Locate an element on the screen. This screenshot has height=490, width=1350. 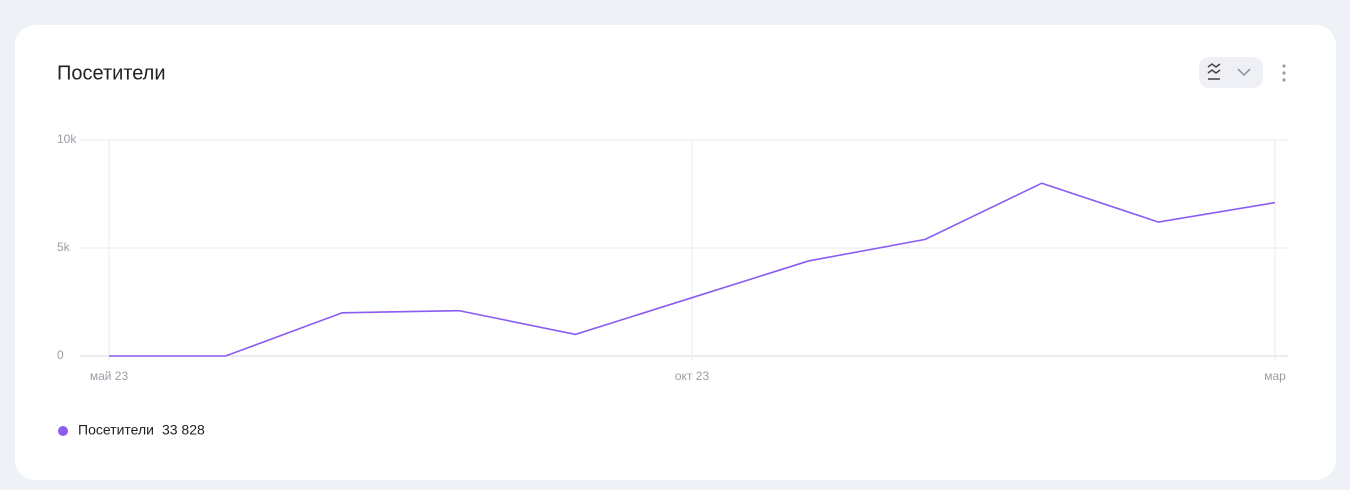
button-bg is located at coordinates (1231, 72).